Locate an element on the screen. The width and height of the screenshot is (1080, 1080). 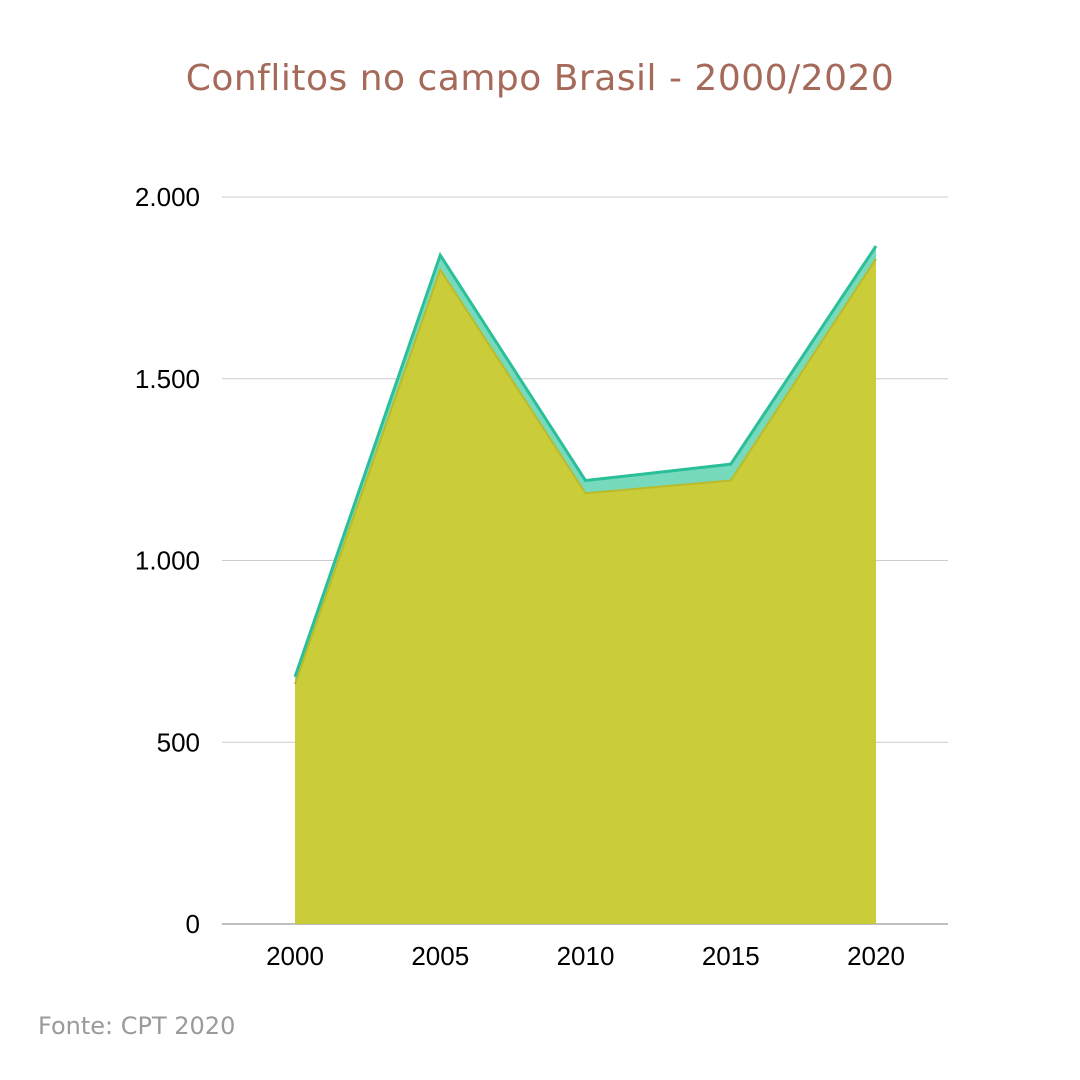
y-tick-label: 1.000 is located at coordinates (167, 561).